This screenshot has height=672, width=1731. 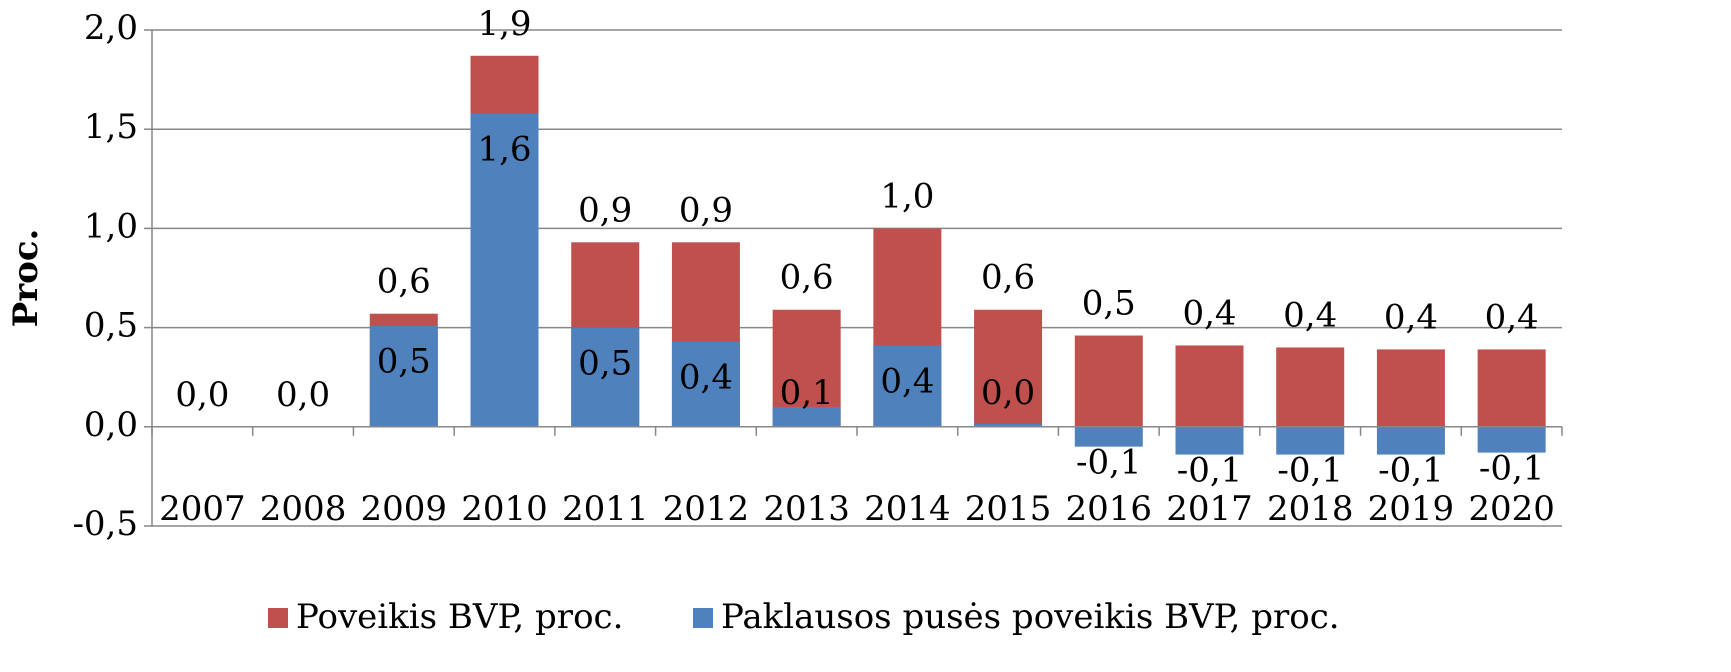 I want to click on x-tick-label: 2017, so click(x=1209, y=509).